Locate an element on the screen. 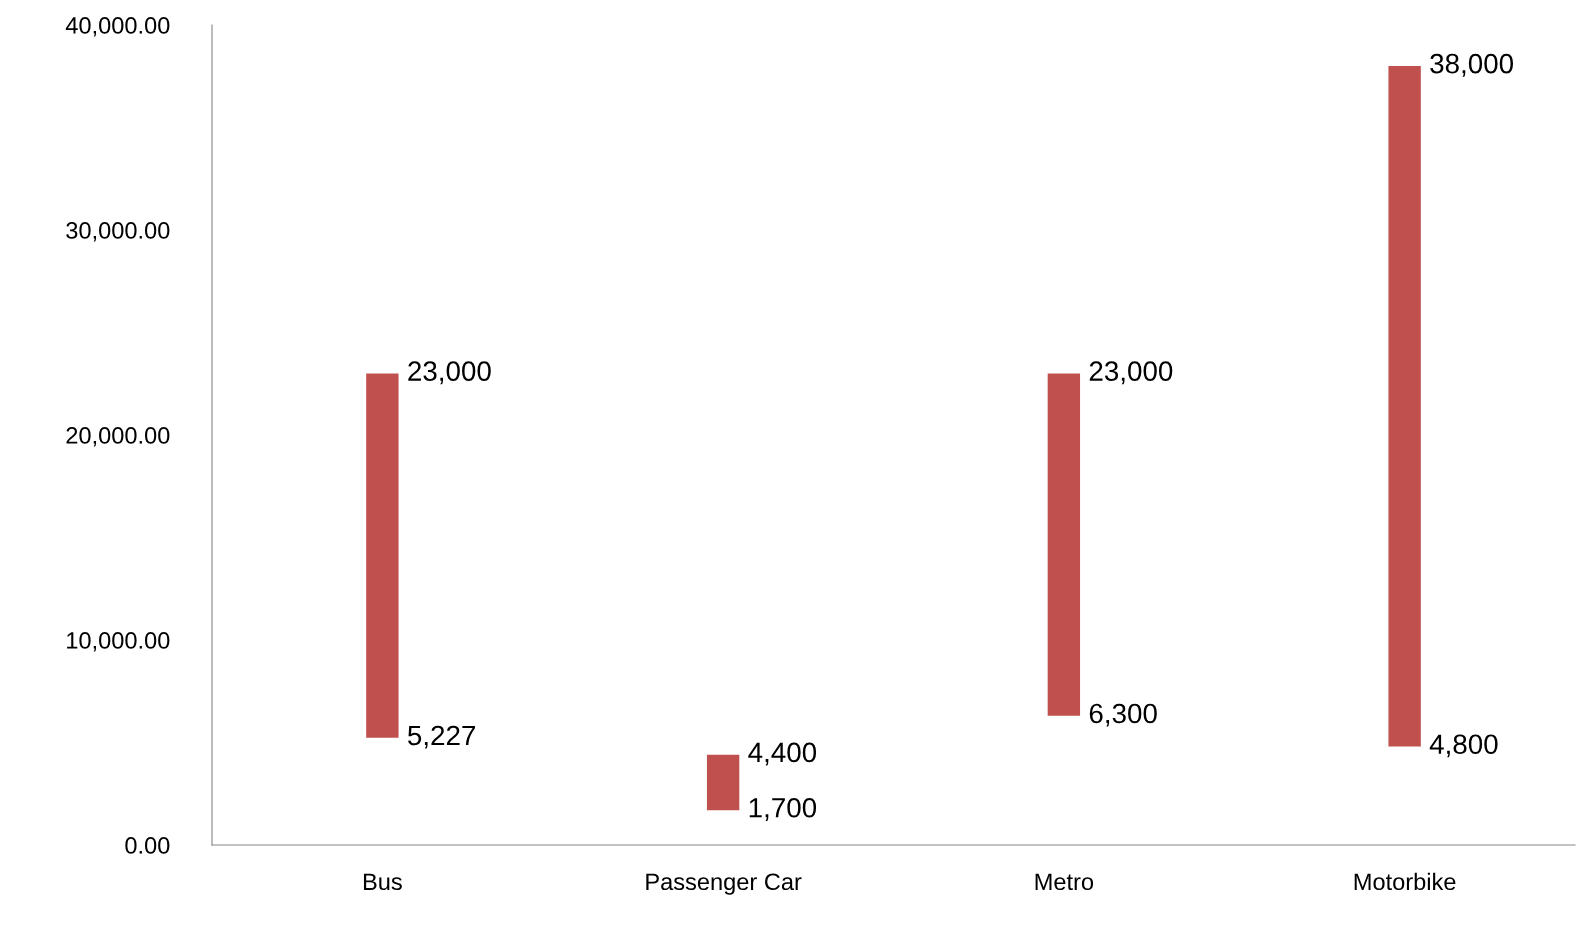 This screenshot has height=927, width=1580. x-tick-label: Metro is located at coordinates (1064, 882).